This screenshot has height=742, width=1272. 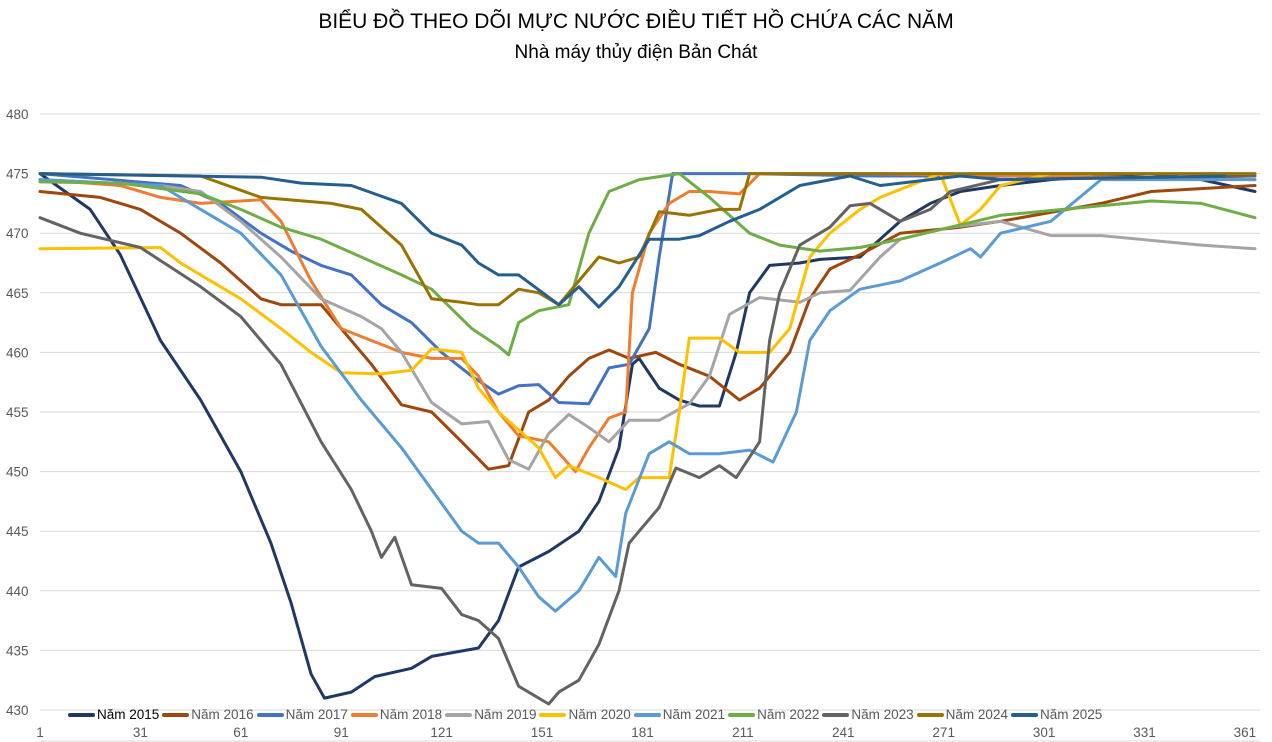 What do you see at coordinates (17, 531) in the screenshot?
I see `y-tick-label: 445` at bounding box center [17, 531].